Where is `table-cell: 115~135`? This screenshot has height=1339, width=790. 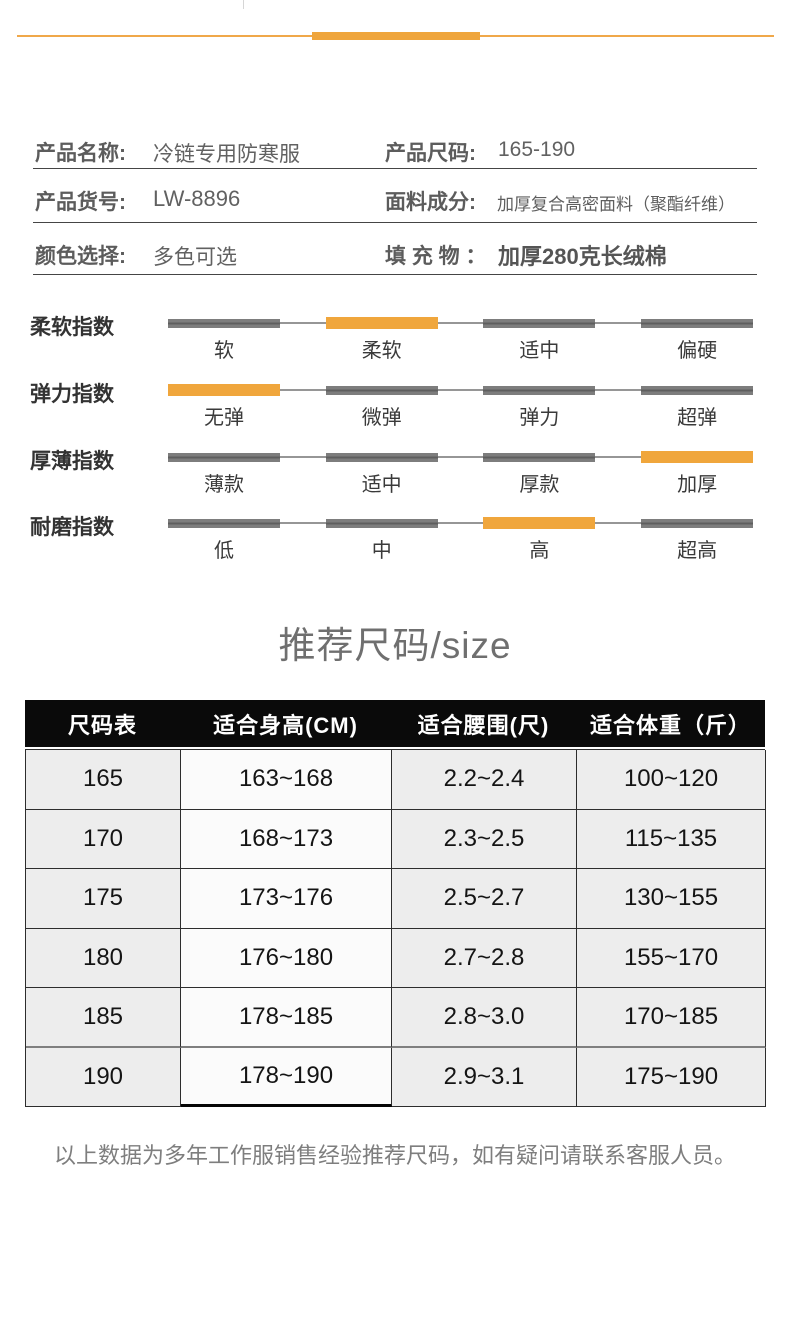 table-cell: 115~135 is located at coordinates (671, 839).